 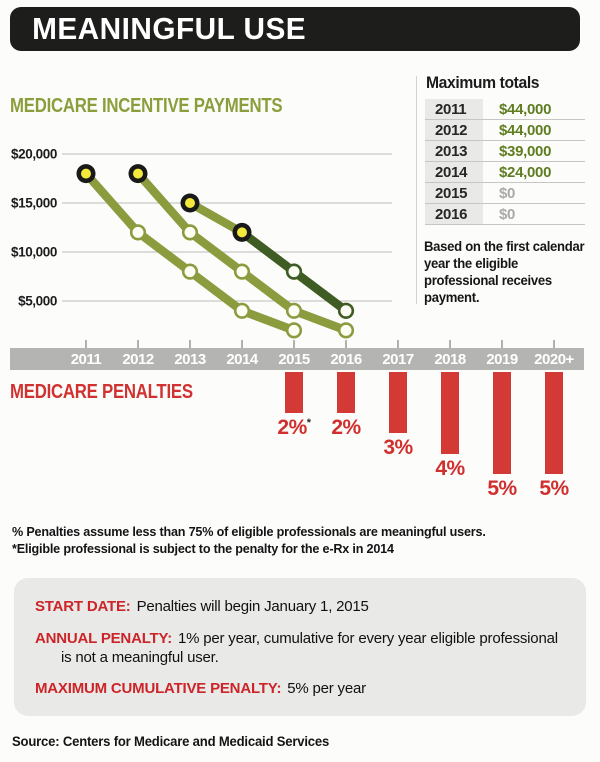 I want to click on max-totals-amount: $24,000, so click(x=534, y=172).